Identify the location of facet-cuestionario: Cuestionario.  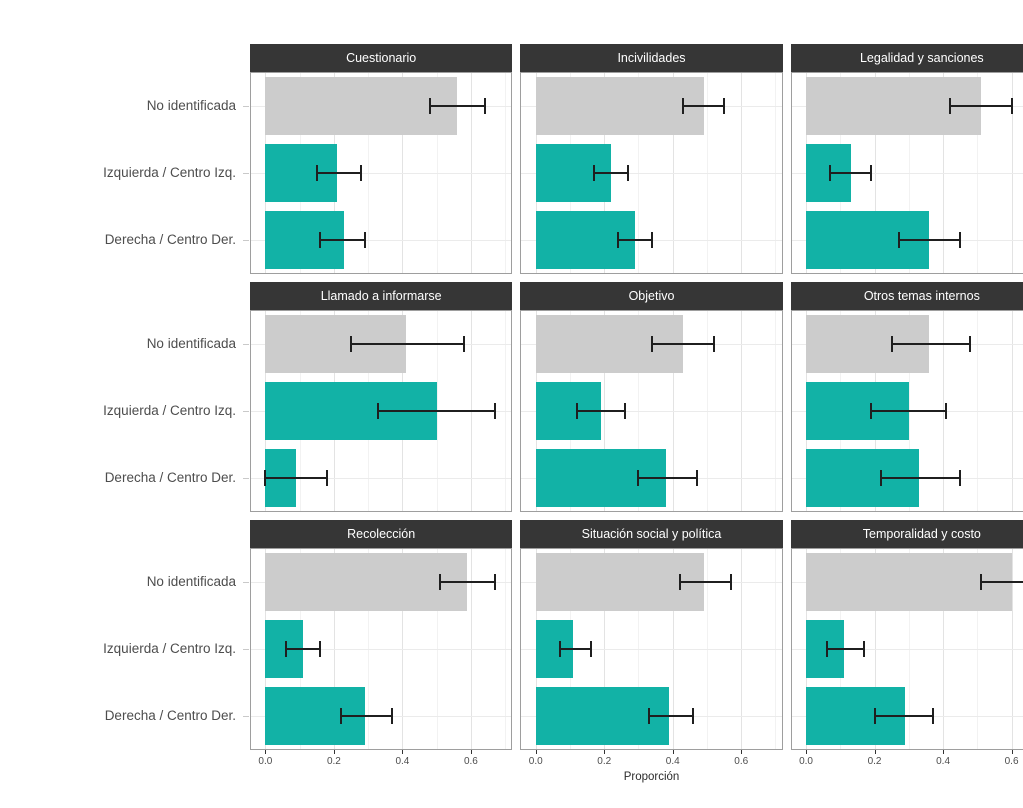
(381, 159).